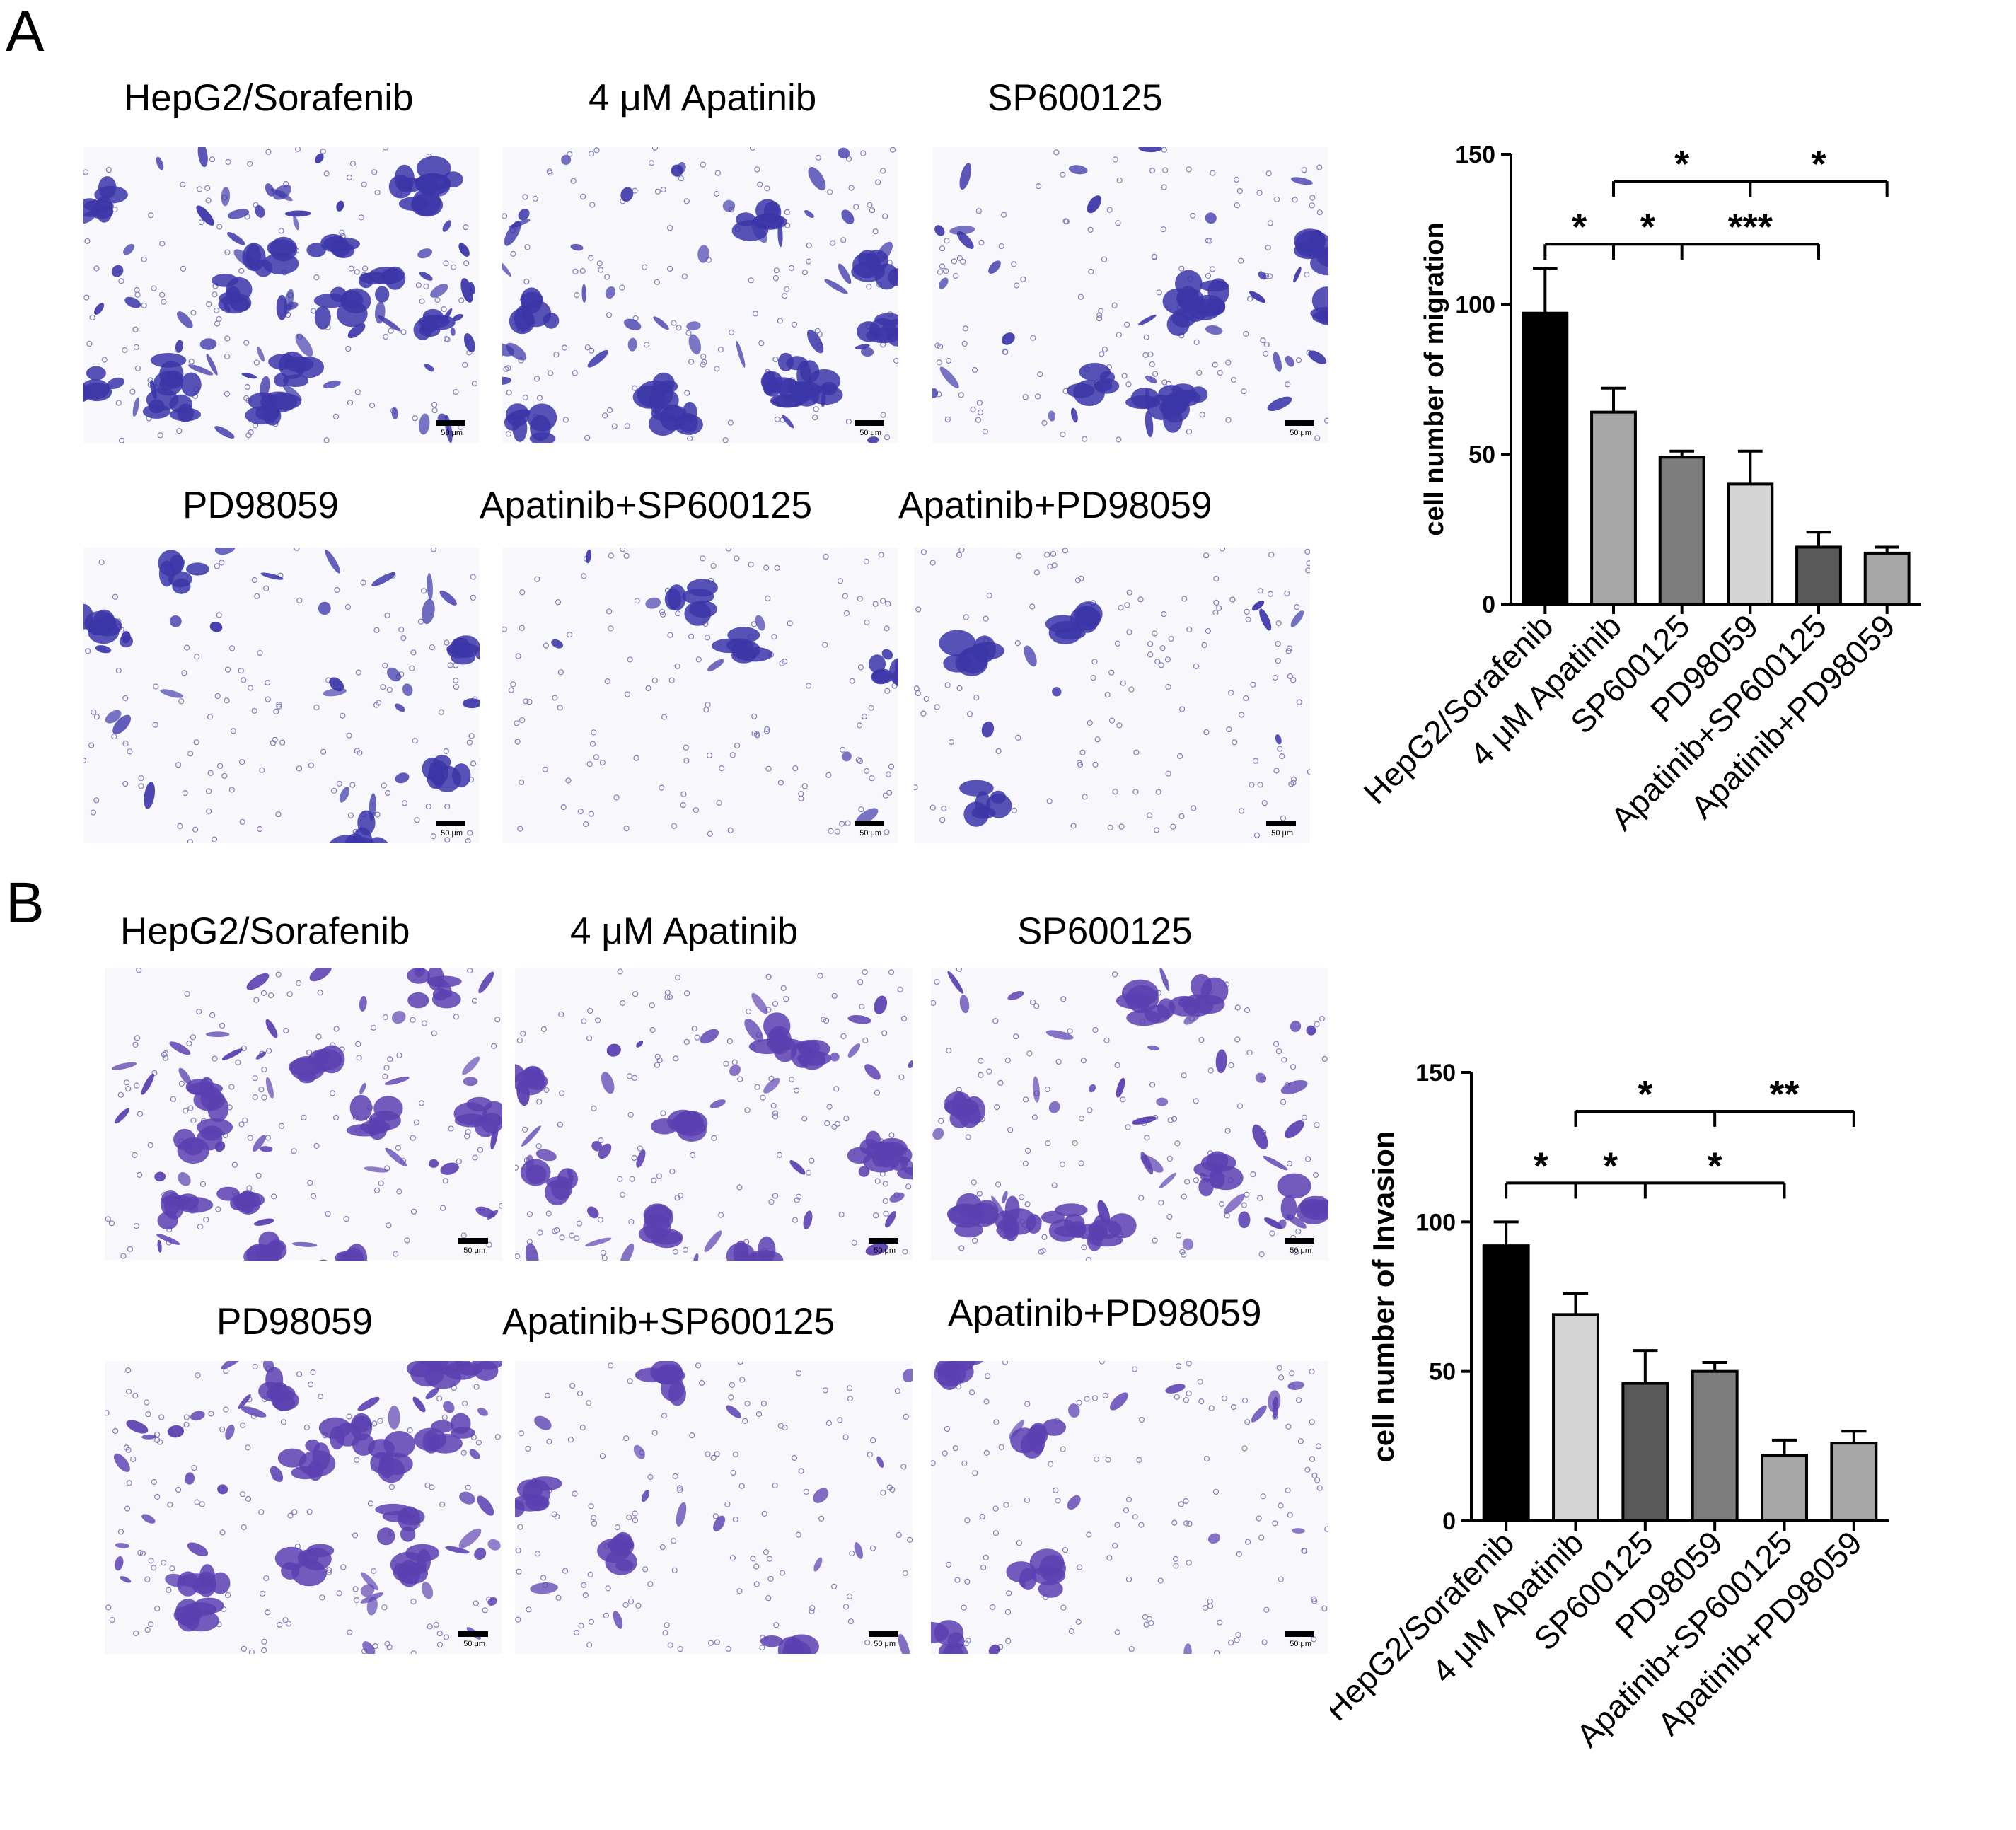  Describe the element at coordinates (1751, 227) in the screenshot. I see `significance-label: ***` at that location.